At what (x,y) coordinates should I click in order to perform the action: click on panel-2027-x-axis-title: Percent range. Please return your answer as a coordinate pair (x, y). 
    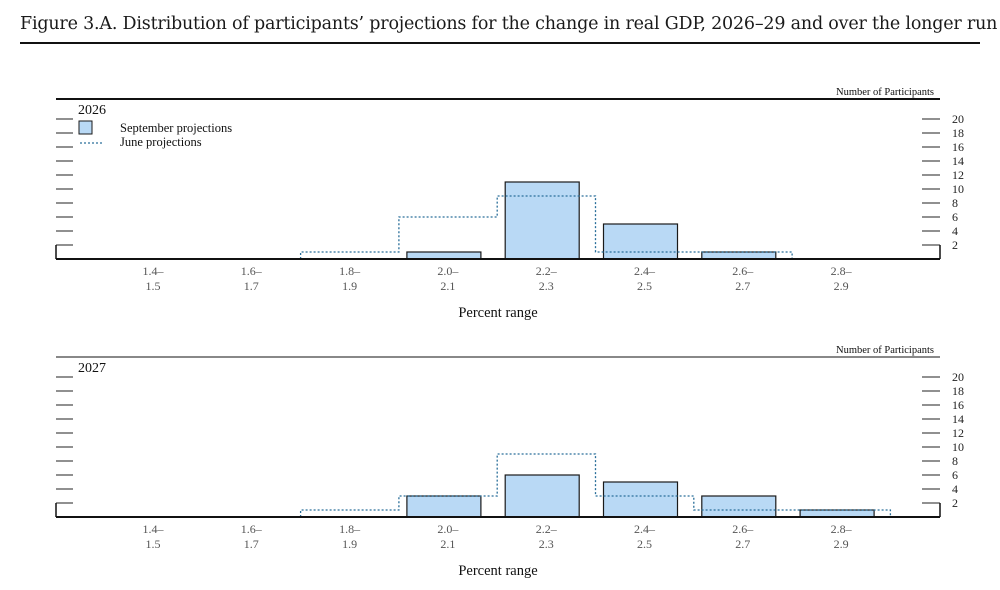
    Looking at the image, I should click on (497, 571).